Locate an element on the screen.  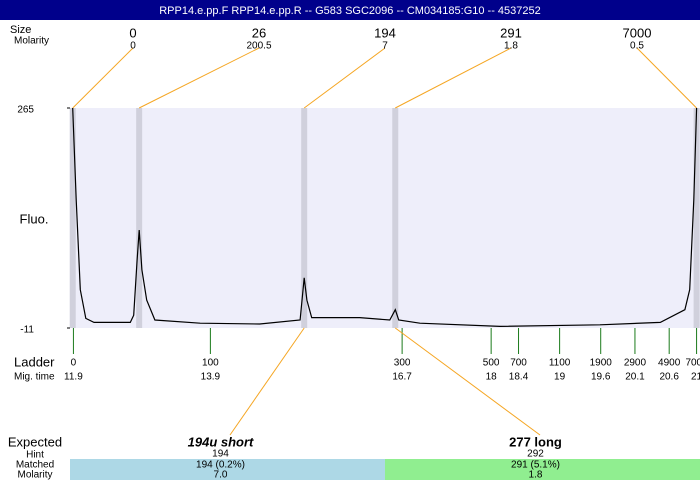
call-molarity: 7.0 is located at coordinates (221, 475).